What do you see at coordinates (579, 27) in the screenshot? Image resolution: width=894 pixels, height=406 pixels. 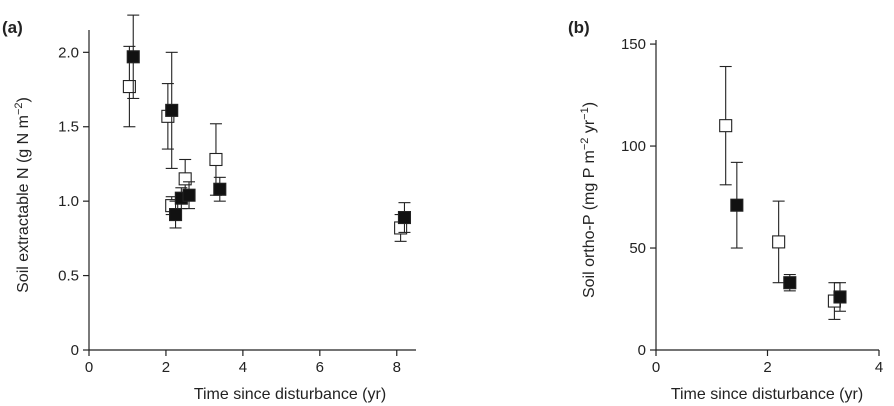 I see `panel-b-label: (b)` at bounding box center [579, 27].